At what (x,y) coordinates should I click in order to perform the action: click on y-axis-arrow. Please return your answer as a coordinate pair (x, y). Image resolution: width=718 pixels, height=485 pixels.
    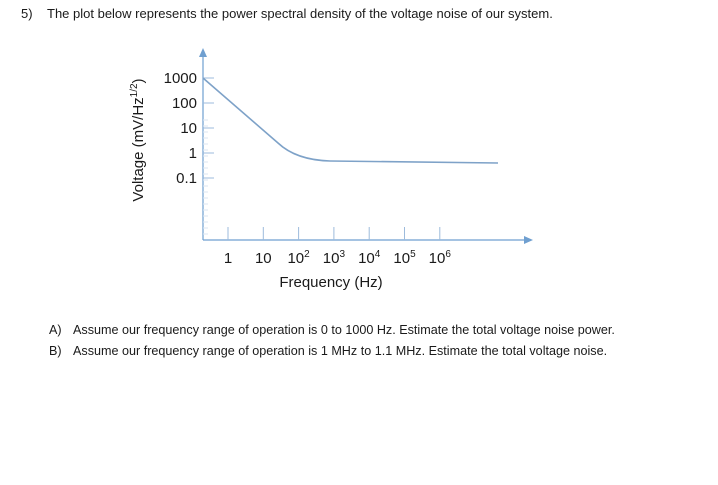
    Looking at the image, I should click on (203, 52).